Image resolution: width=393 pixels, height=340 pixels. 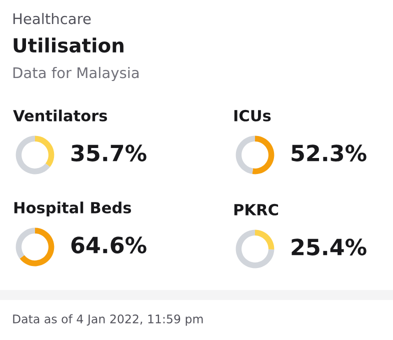 I want to click on chart-title: Hospital Beds, so click(x=73, y=209).